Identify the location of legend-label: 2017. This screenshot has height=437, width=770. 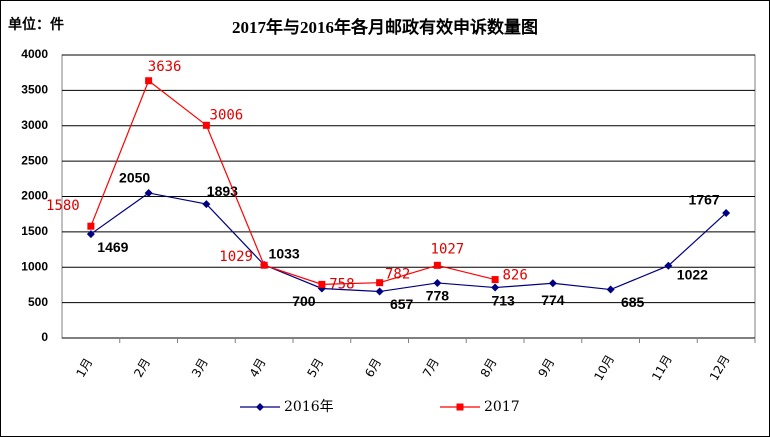
(502, 407).